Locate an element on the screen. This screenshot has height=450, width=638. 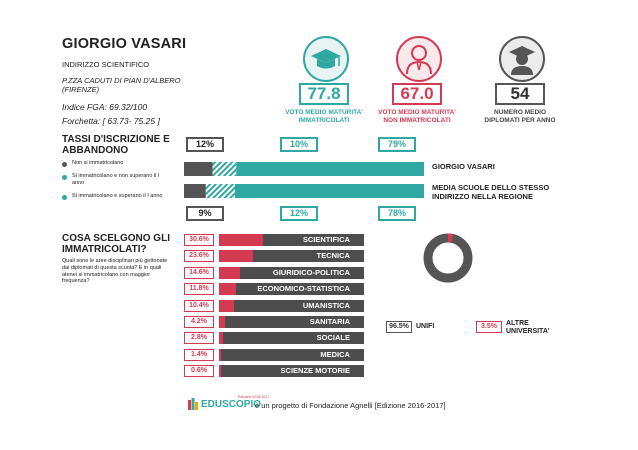
area-row: 11.8% ECONOMICO-STATISTICA is located at coordinates (276, 289).